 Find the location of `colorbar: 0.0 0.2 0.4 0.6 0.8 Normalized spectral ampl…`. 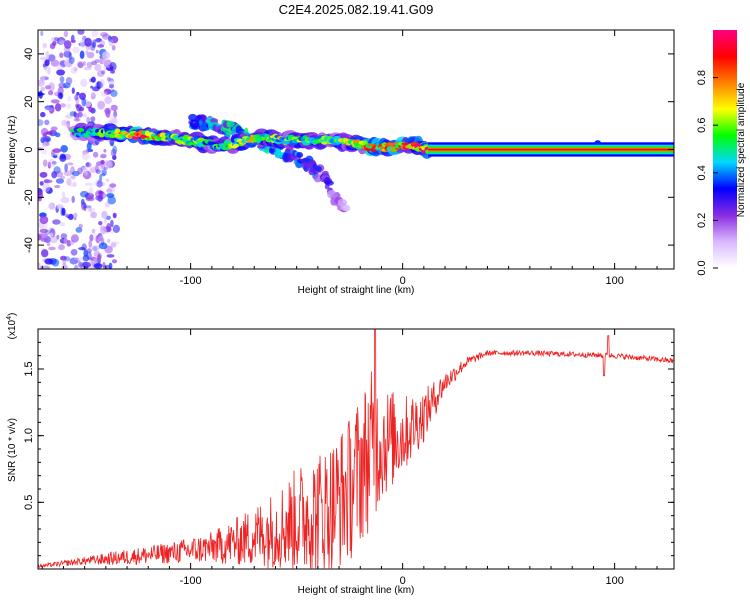

colorbar: 0.0 0.2 0.4 0.6 0.8 Normalized spectral ampl… is located at coordinates (721, 153).